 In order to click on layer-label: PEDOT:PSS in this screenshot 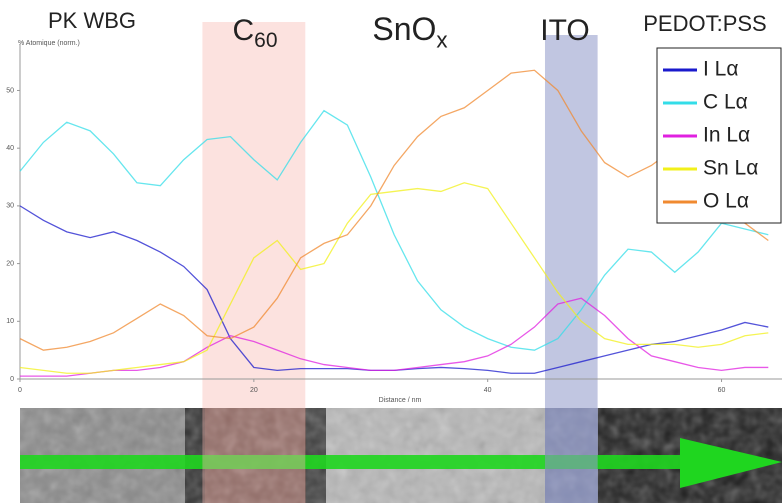, I will do `click(704, 23)`.